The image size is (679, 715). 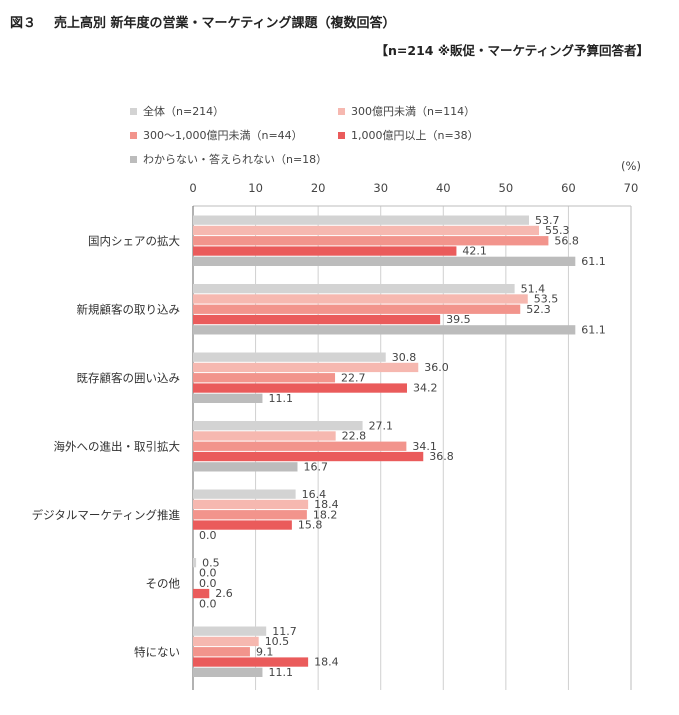 What do you see at coordinates (631, 188) in the screenshot?
I see `x-tick-label: 70` at bounding box center [631, 188].